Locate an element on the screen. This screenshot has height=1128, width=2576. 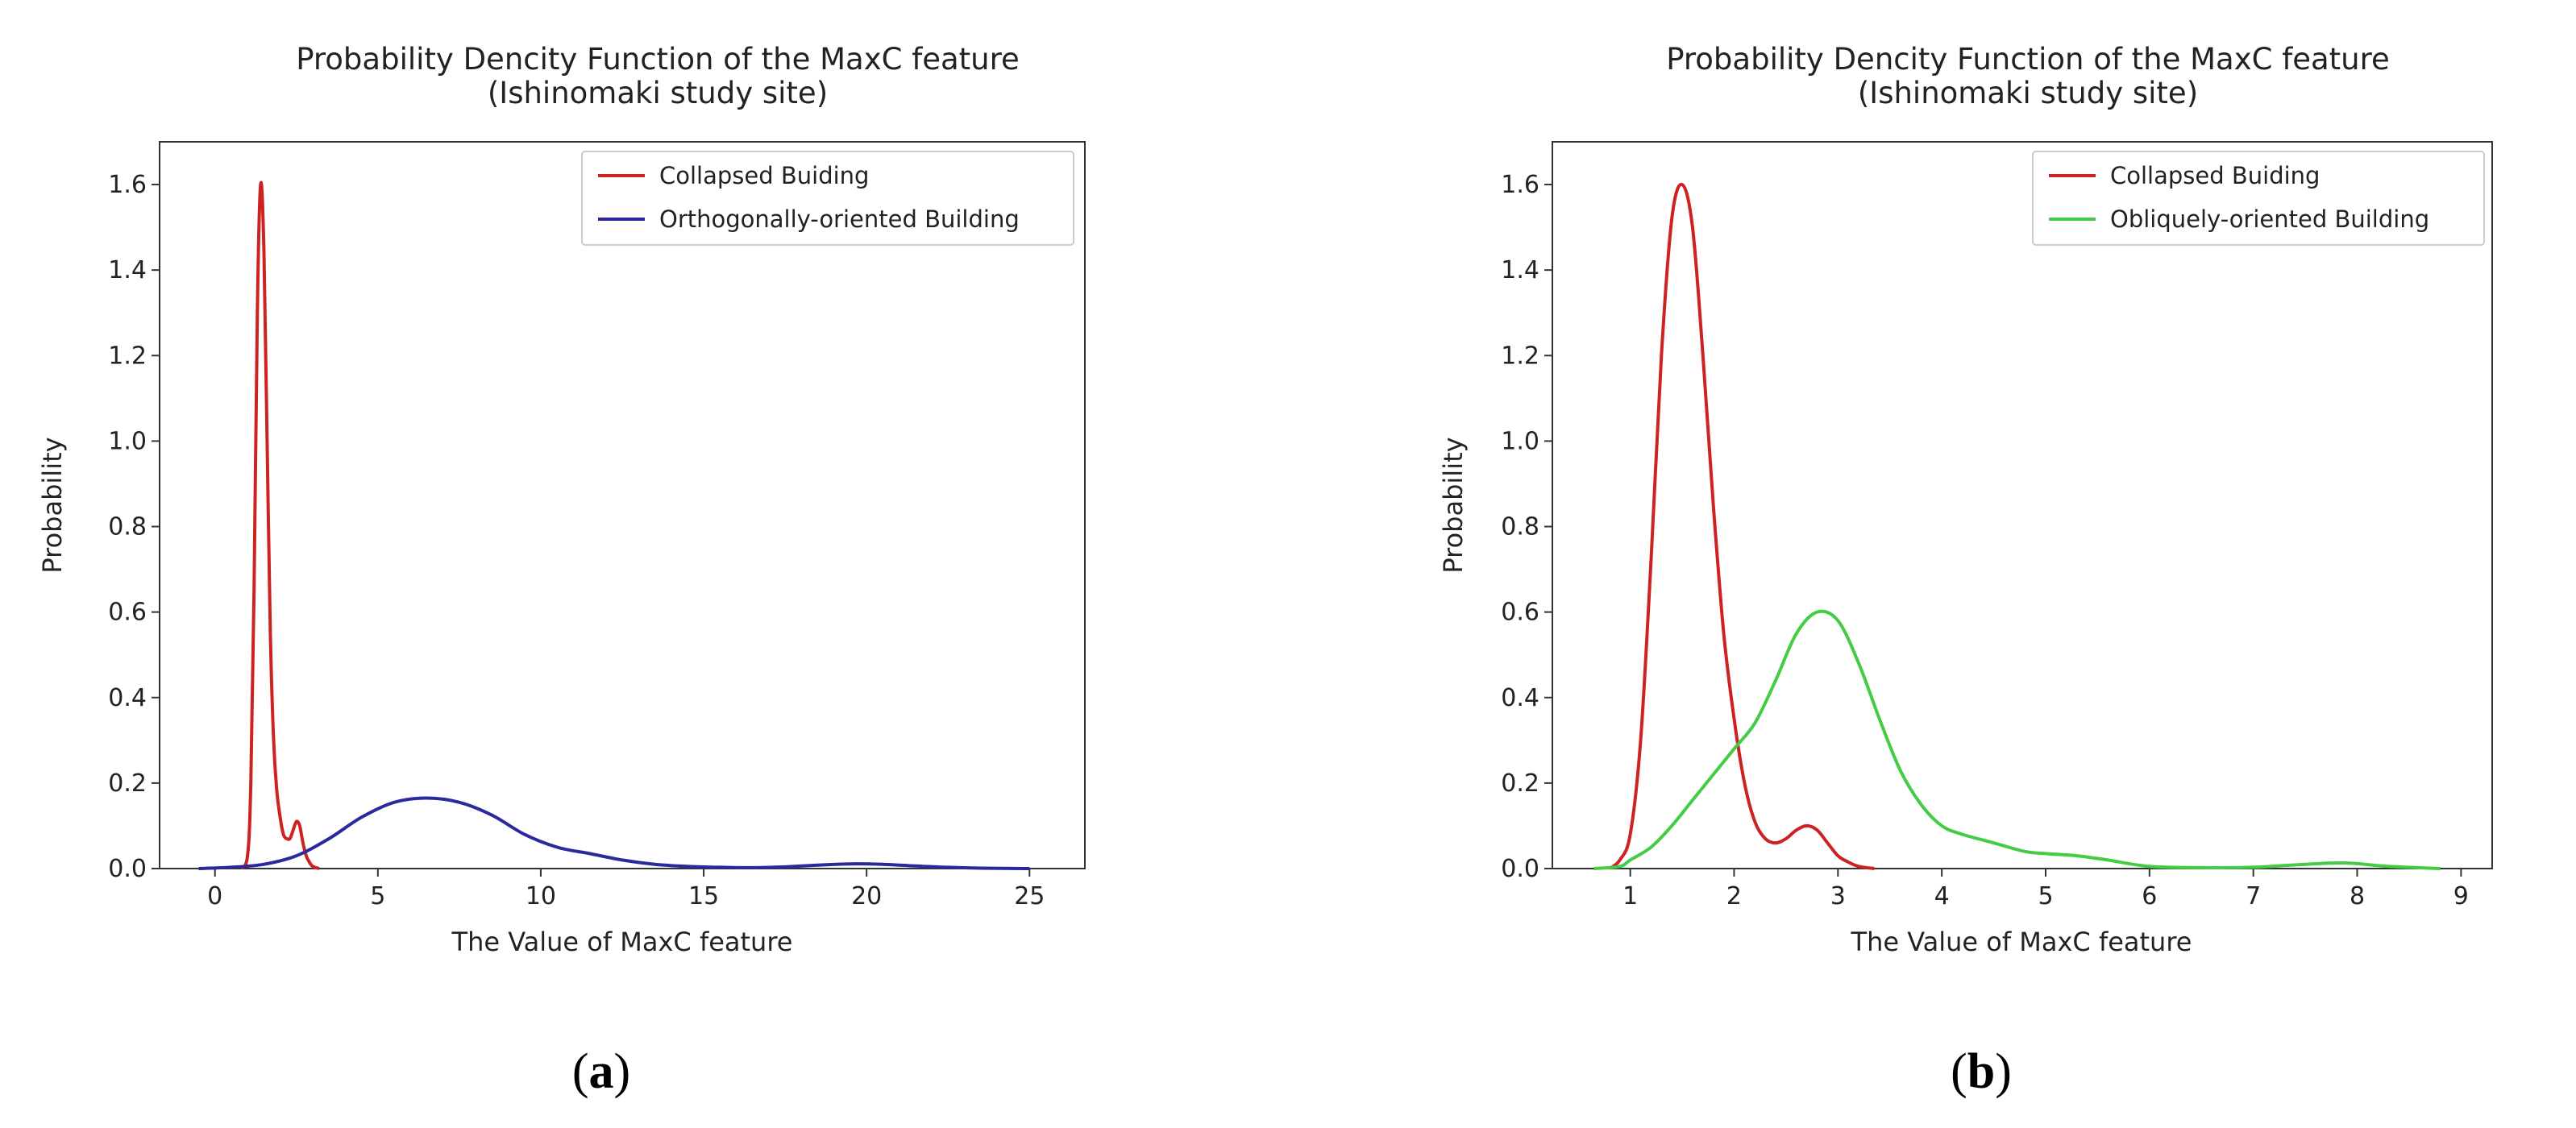
panel-letter-a: a is located at coordinates (601, 1071).